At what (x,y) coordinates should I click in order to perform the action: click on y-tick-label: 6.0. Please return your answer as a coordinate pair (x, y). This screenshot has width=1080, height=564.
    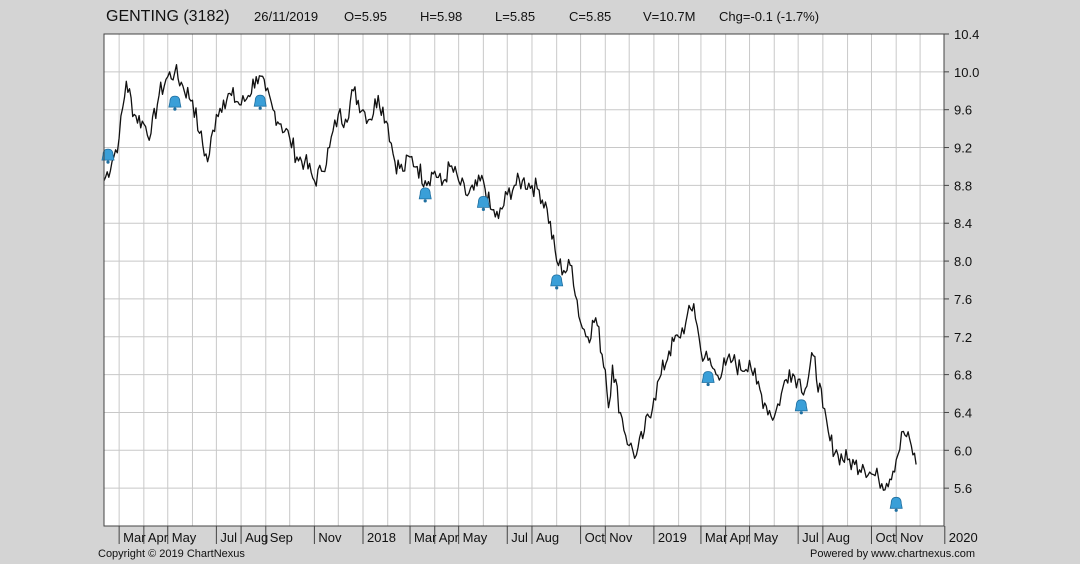
    Looking at the image, I should click on (963, 450).